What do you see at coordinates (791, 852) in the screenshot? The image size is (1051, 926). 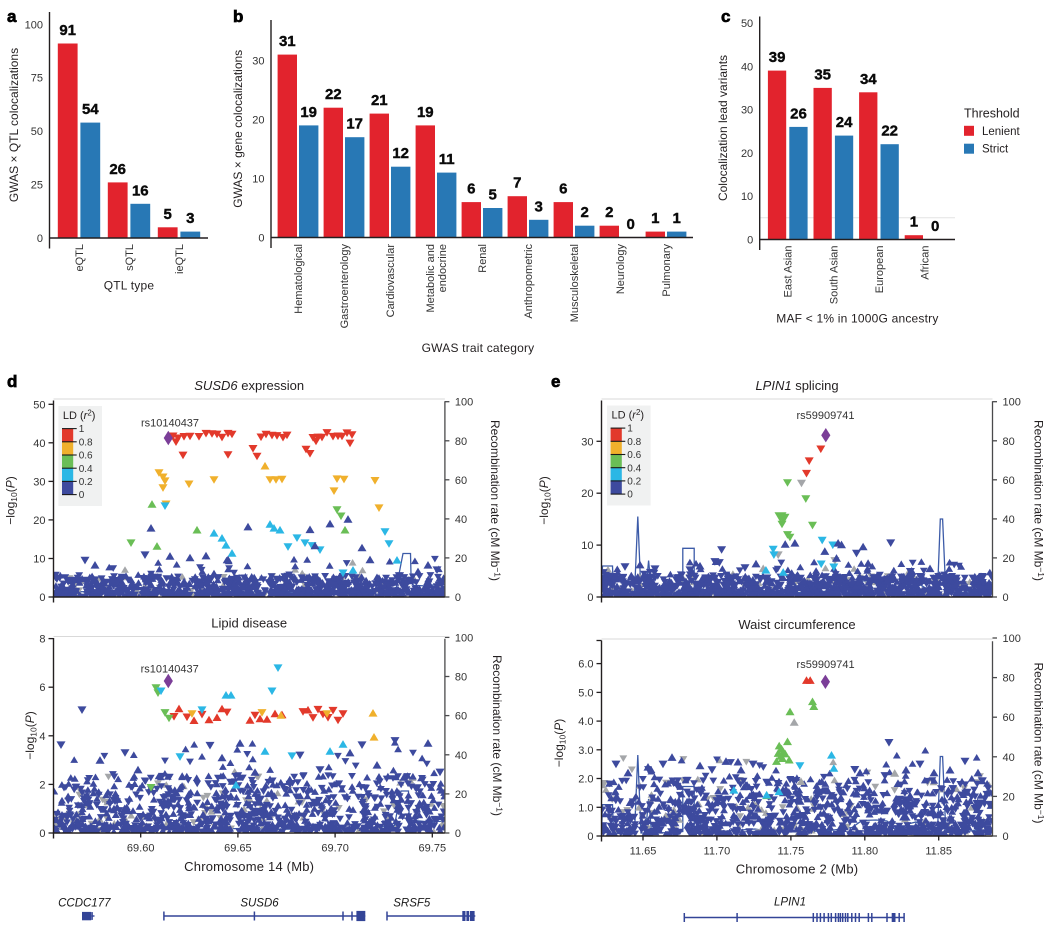 I see `svg-text: 11.75` at bounding box center [791, 852].